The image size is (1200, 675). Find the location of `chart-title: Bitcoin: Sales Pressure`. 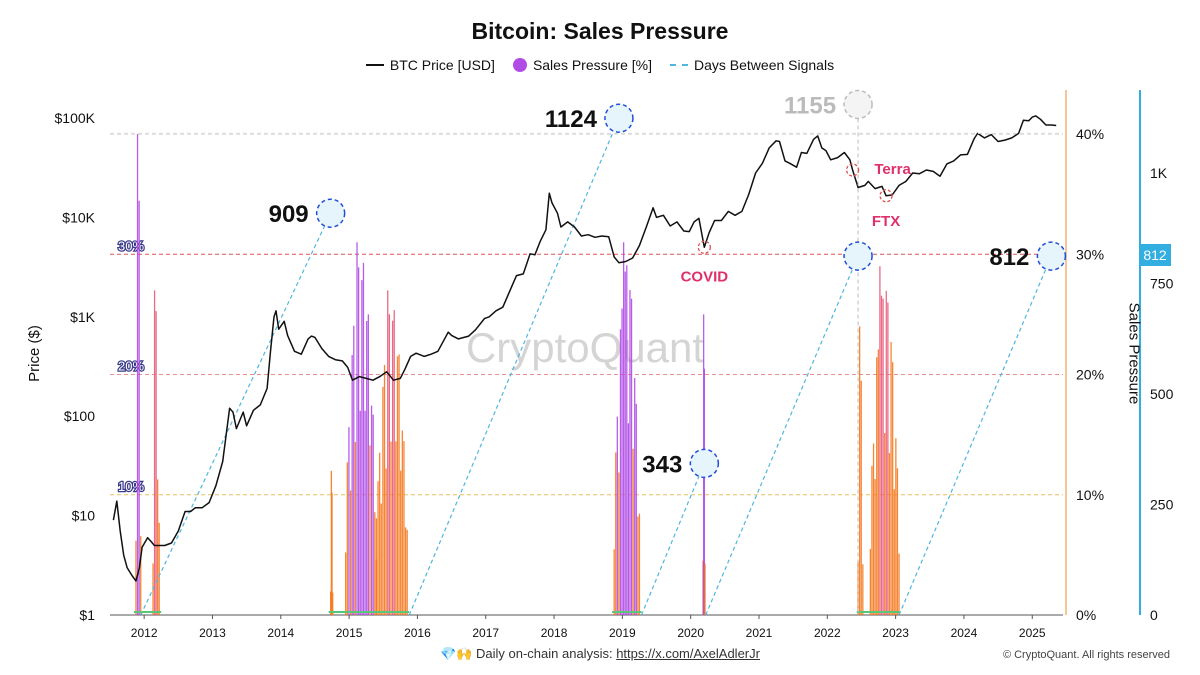

chart-title: Bitcoin: Sales Pressure is located at coordinates (600, 31).